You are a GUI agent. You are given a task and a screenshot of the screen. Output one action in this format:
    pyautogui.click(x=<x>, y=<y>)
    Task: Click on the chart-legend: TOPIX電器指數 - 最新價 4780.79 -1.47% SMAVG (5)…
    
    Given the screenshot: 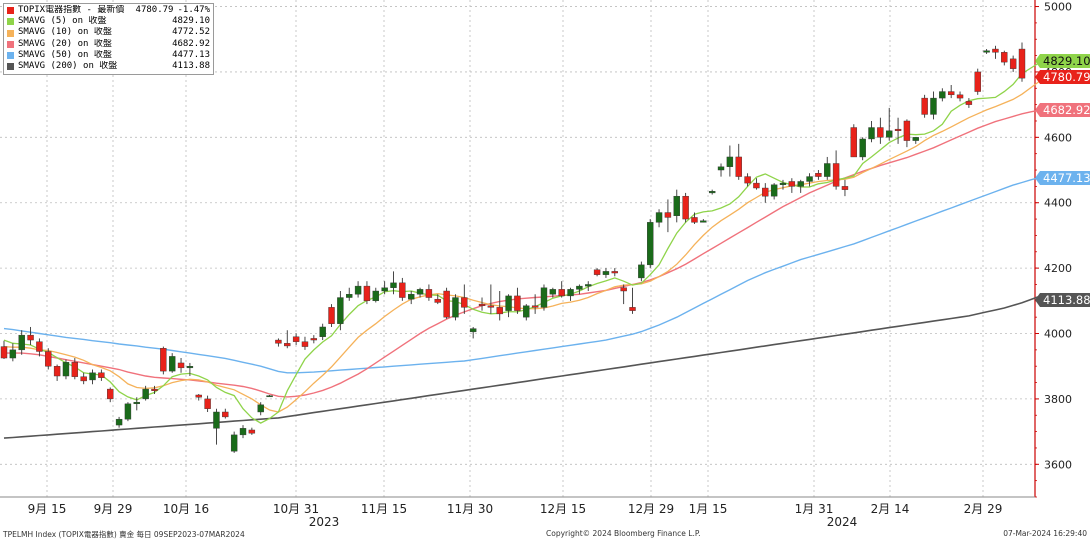 What is the action you would take?
    pyautogui.click(x=108, y=39)
    